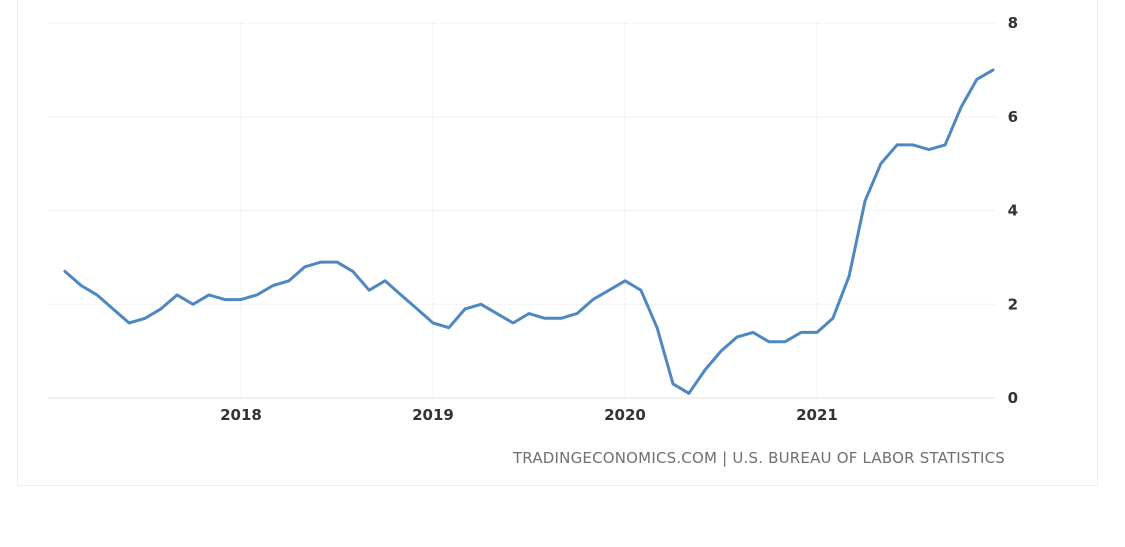 Image resolution: width=1125 pixels, height=547 pixels. I want to click on y-tick-label: 6, so click(1013, 117).